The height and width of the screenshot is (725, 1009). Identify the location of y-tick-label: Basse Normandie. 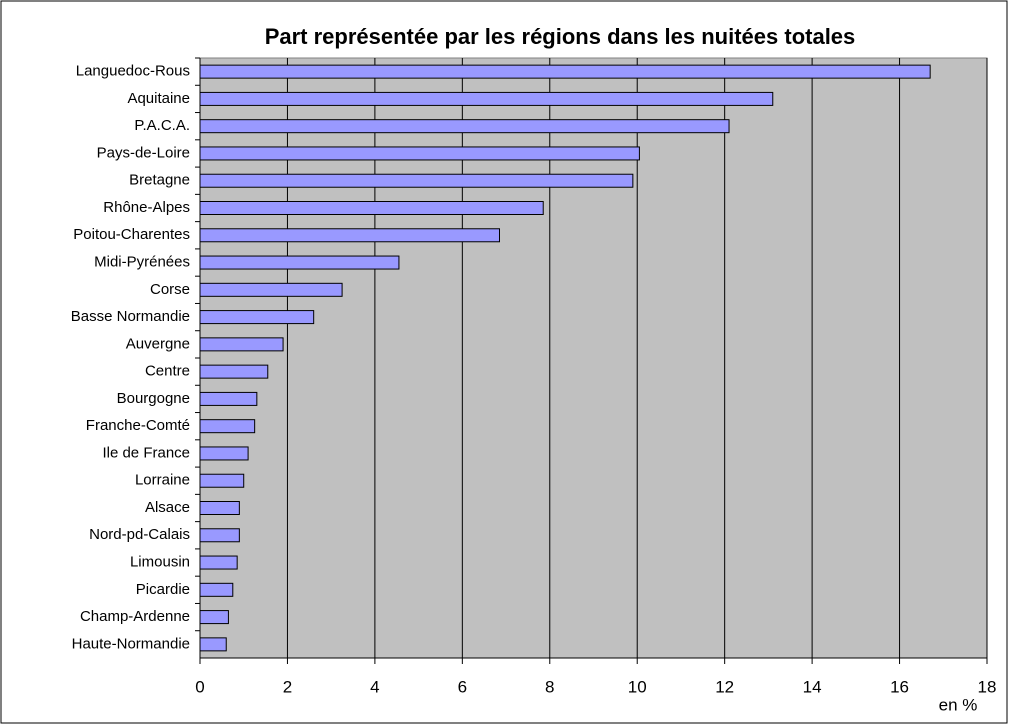
(130, 316).